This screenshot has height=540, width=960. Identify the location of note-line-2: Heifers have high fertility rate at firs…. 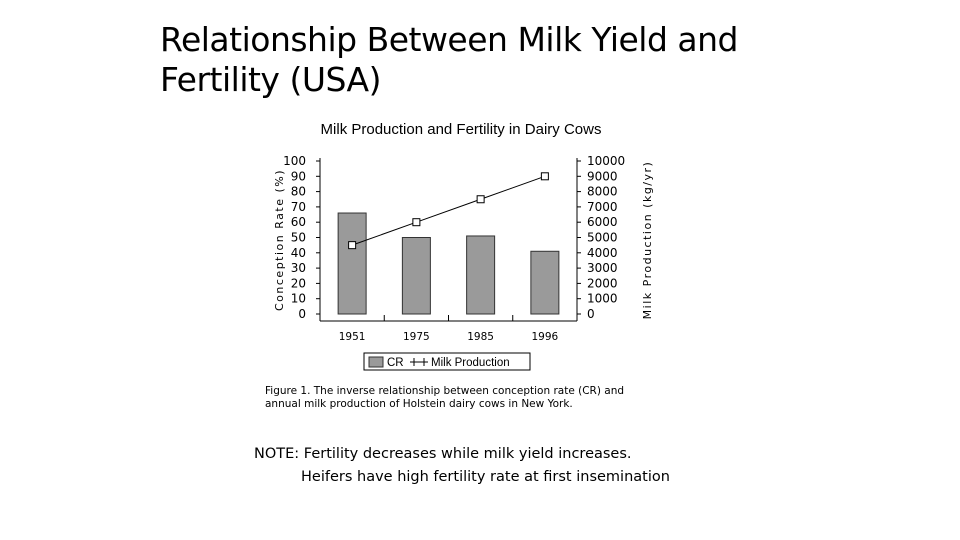
(485, 477).